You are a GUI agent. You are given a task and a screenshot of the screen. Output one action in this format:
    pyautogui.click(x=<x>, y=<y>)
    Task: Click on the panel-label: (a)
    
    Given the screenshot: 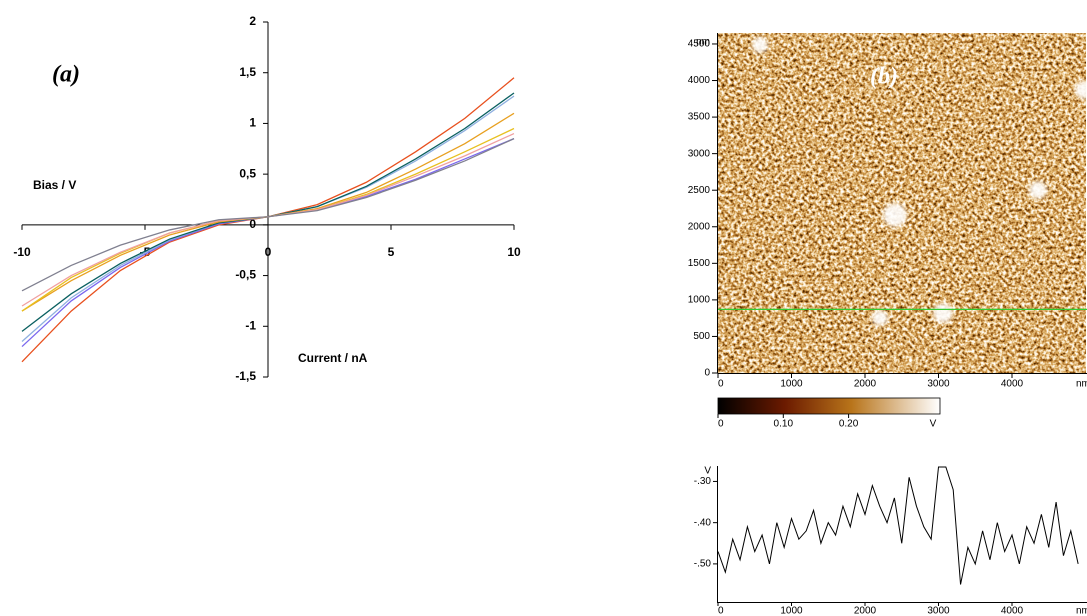 What is the action you would take?
    pyautogui.click(x=66, y=75)
    